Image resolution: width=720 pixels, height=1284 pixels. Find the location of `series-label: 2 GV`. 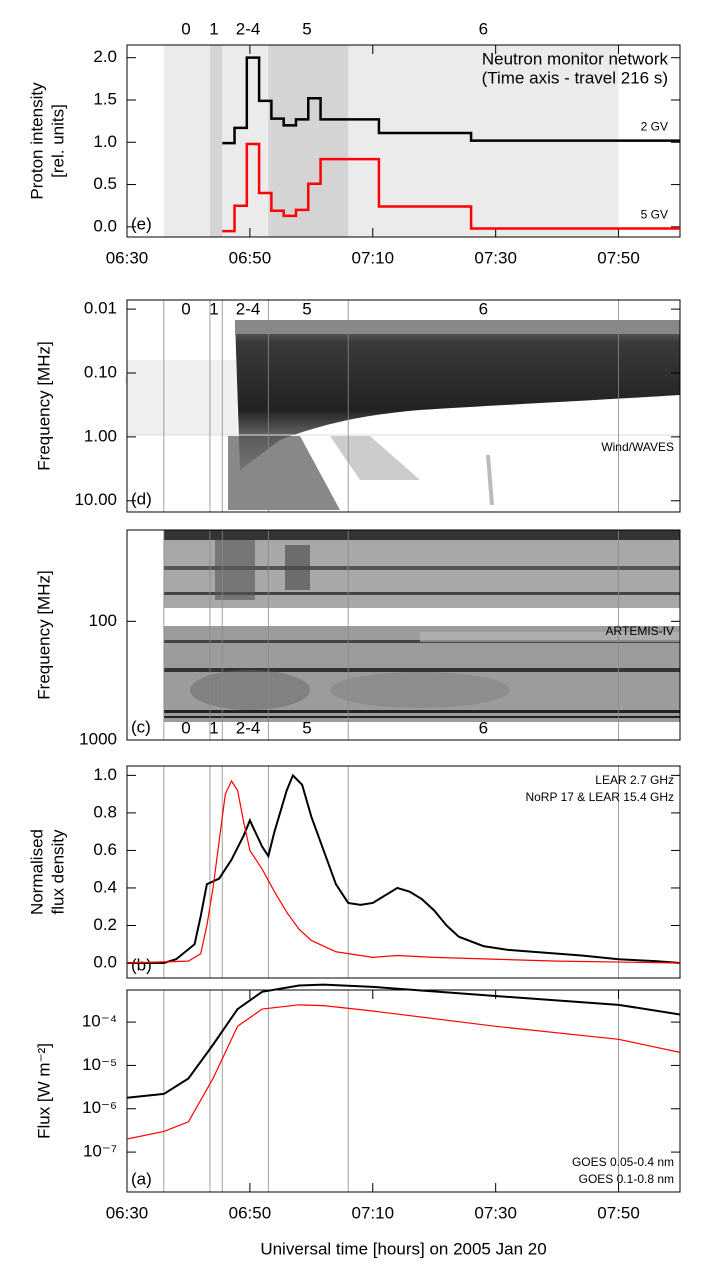

series-label: 2 GV is located at coordinates (654, 127).